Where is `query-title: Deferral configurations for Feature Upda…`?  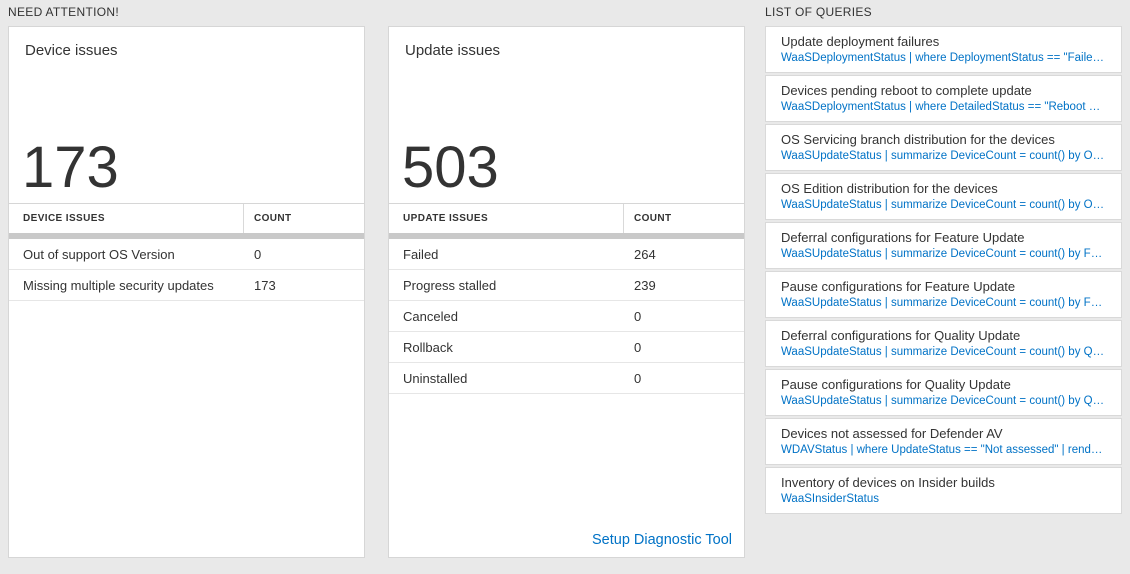 query-title: Deferral configurations for Feature Upda… is located at coordinates (903, 237).